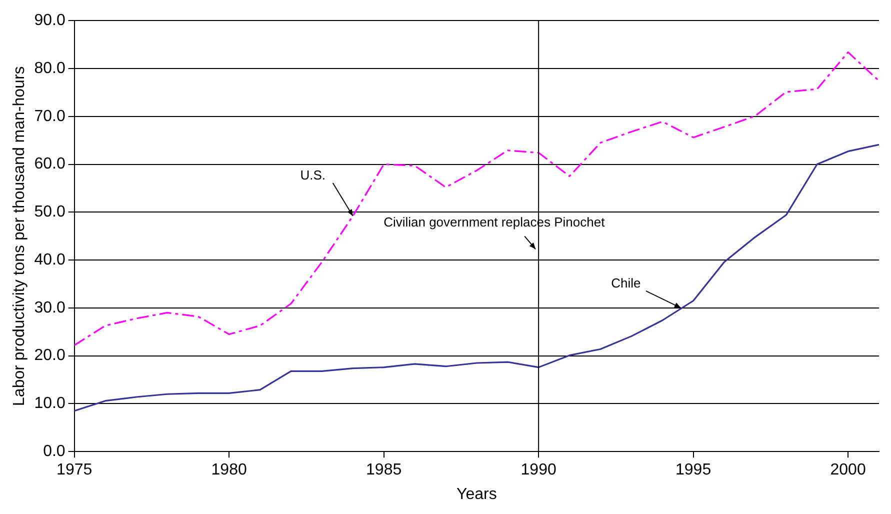 The width and height of the screenshot is (891, 514). Describe the element at coordinates (50, 212) in the screenshot. I see `y-tick-label: 50.0` at that location.